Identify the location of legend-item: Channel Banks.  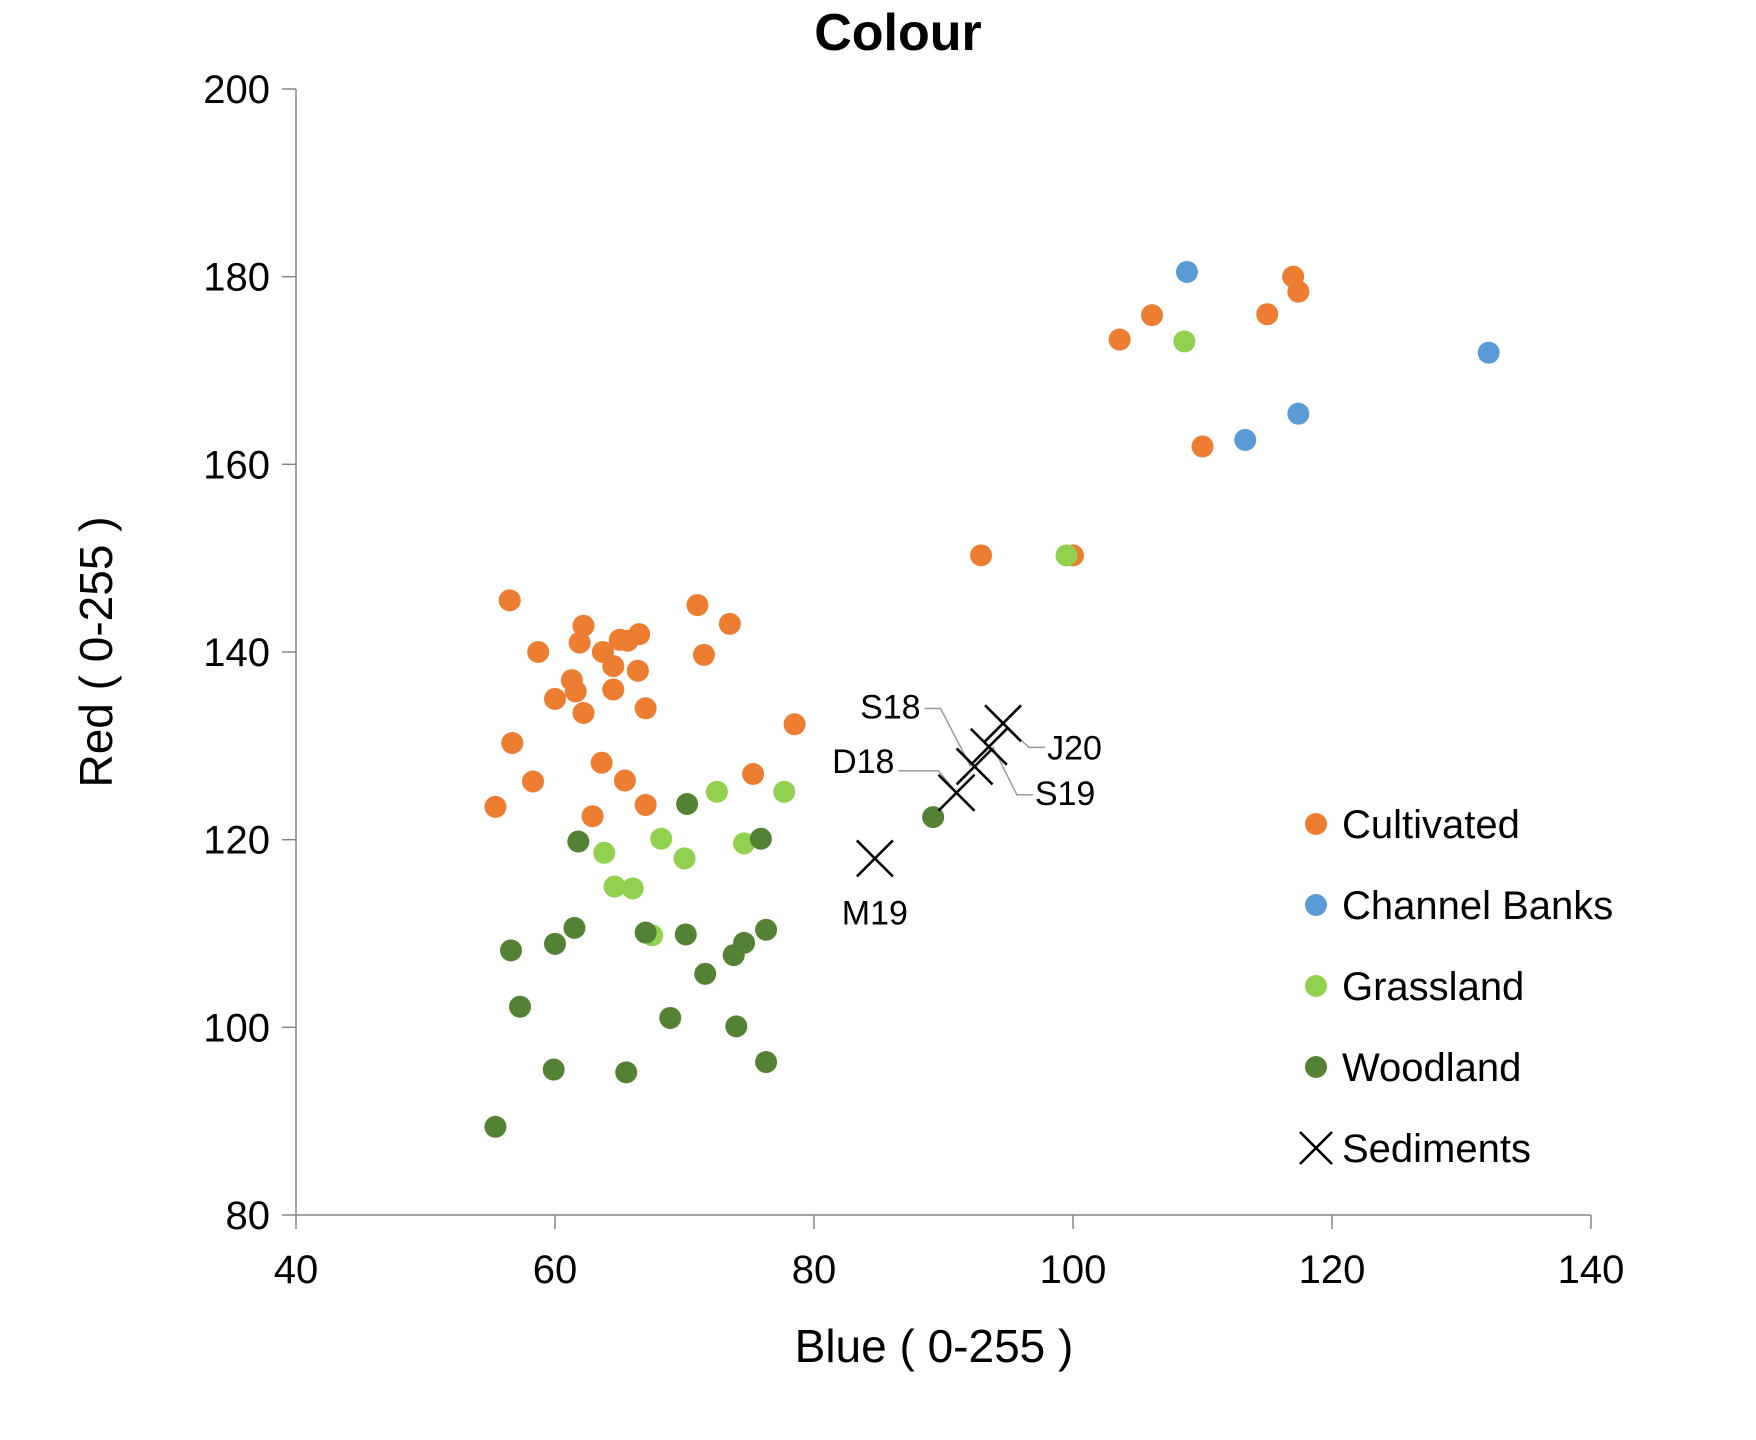
(1459, 906).